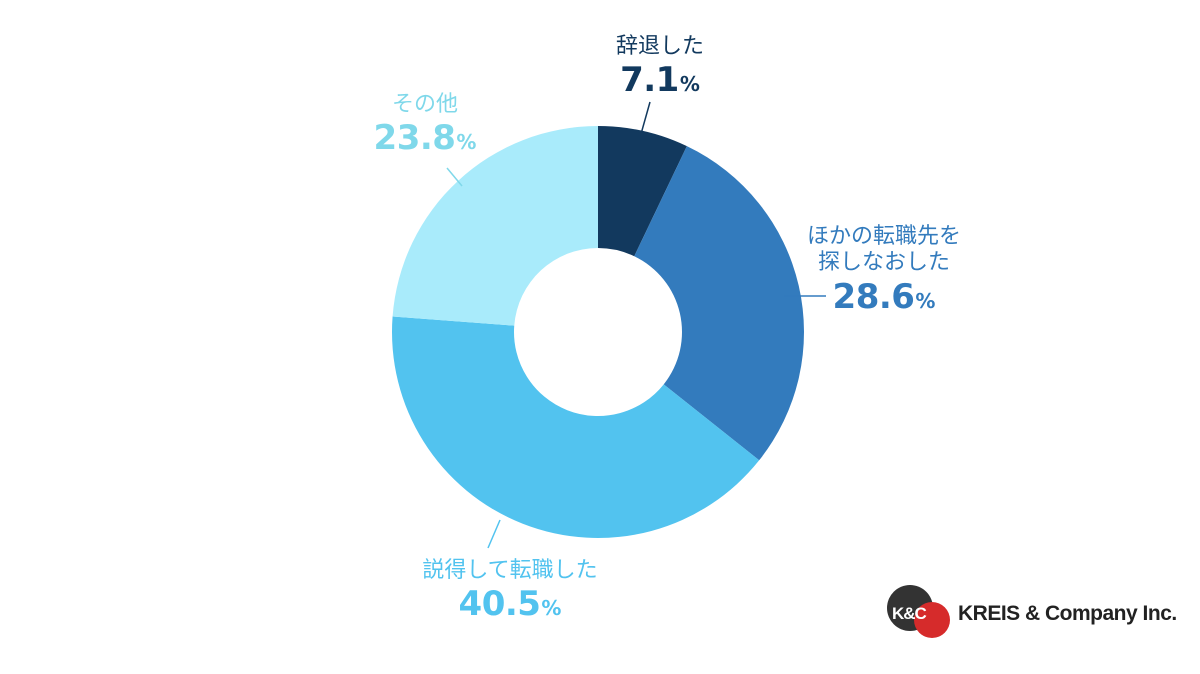  I want to click on slice-label-persuaded: 説得して転職した 40.5%, so click(510, 591).